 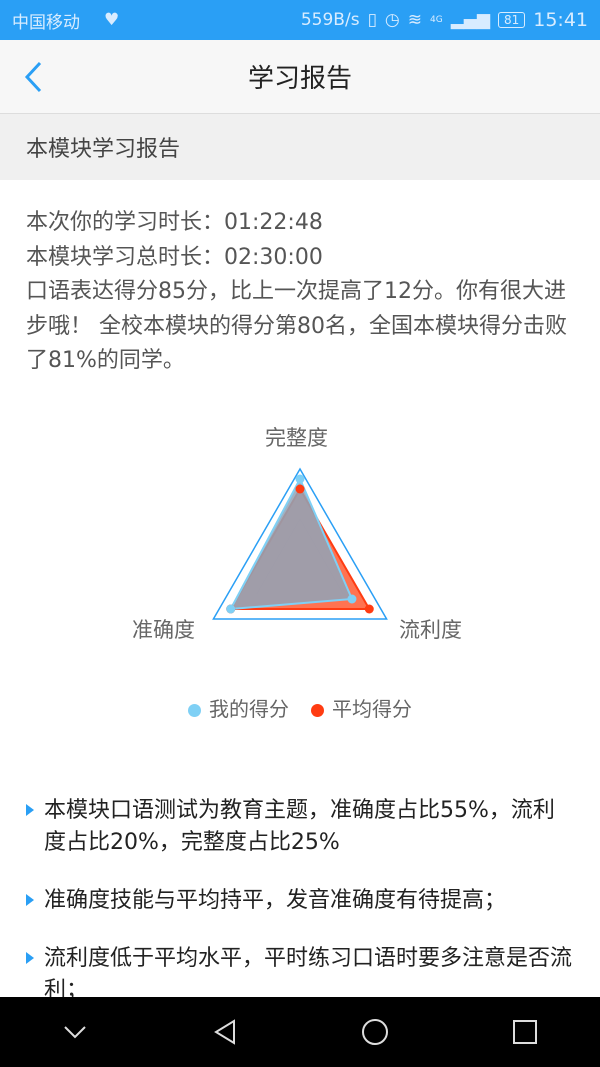 I want to click on recents-square-icon, so click(x=525, y=1032).